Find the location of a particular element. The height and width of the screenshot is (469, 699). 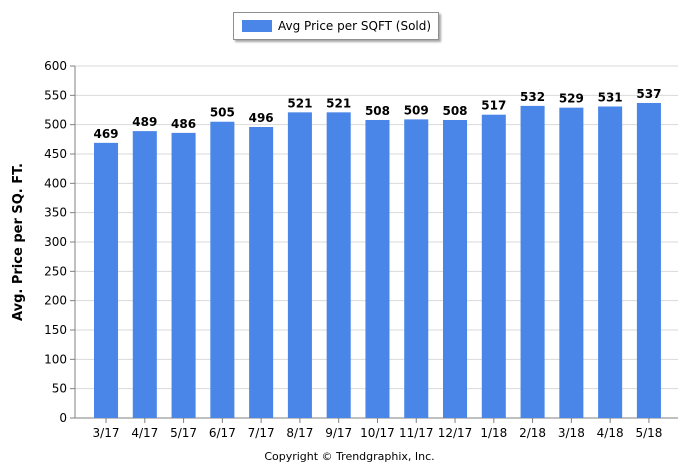

x-tick-label: 2/18 is located at coordinates (532, 433).